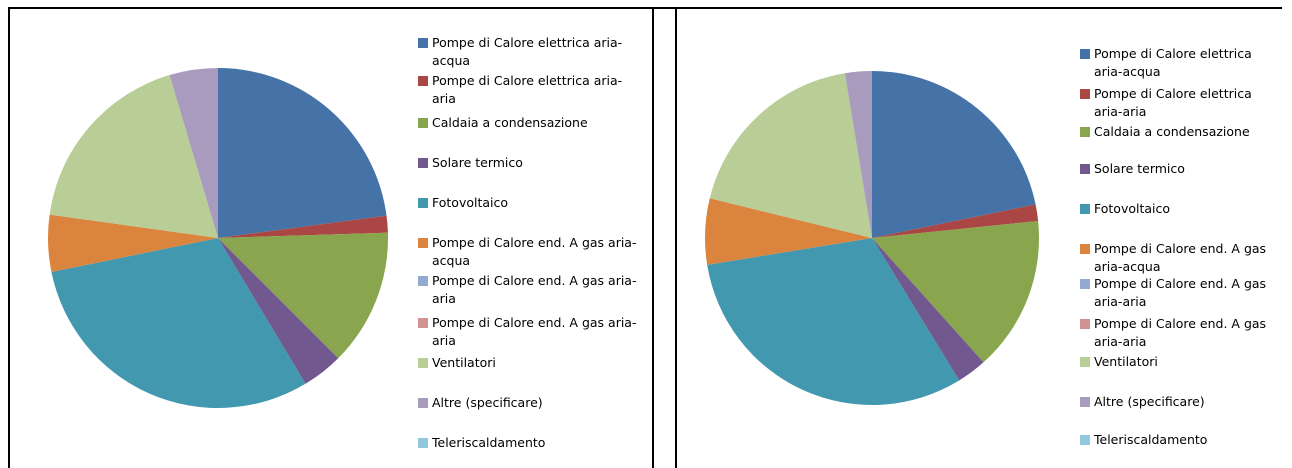 This screenshot has height=468, width=1292. Describe the element at coordinates (645, 8) in the screenshot. I see `frame-top` at that location.